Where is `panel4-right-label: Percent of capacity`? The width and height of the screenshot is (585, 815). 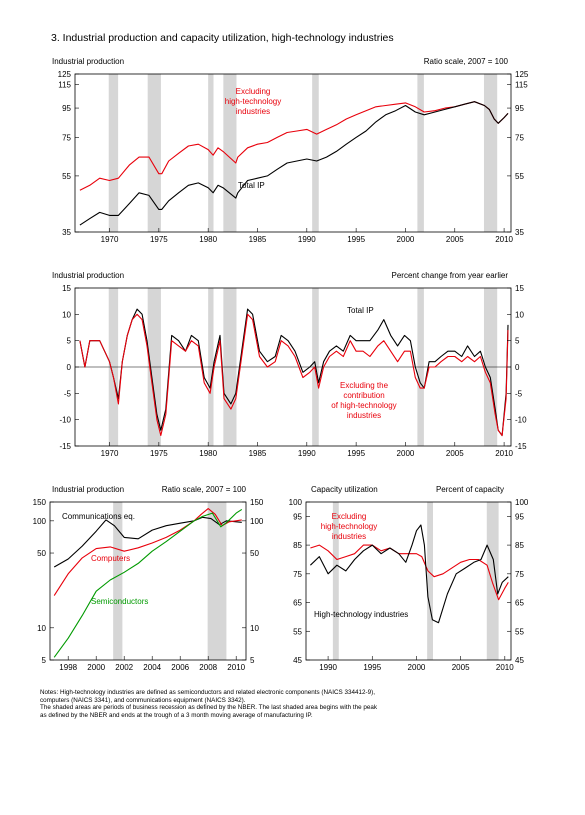
panel4-right-label: Percent of capacity is located at coordinates (470, 489).